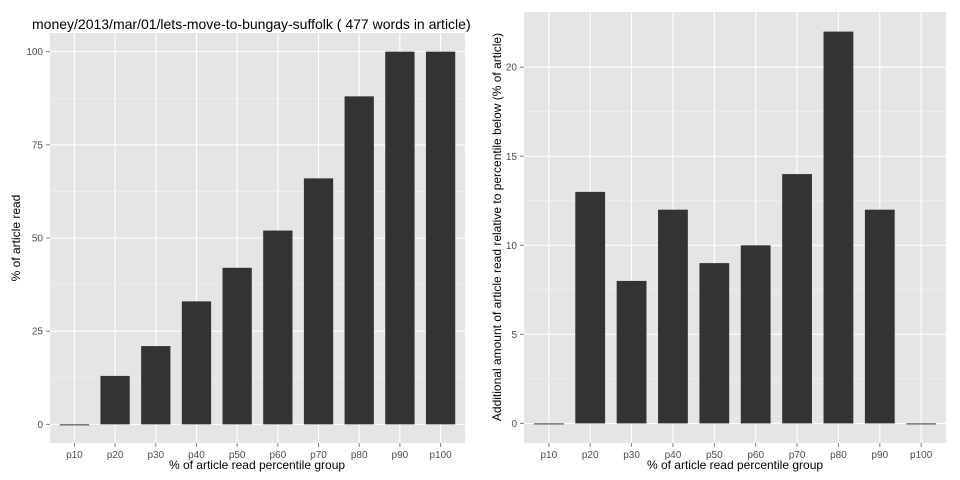 The height and width of the screenshot is (480, 960). I want to click on y-tick-label: 20, so click(512, 68).